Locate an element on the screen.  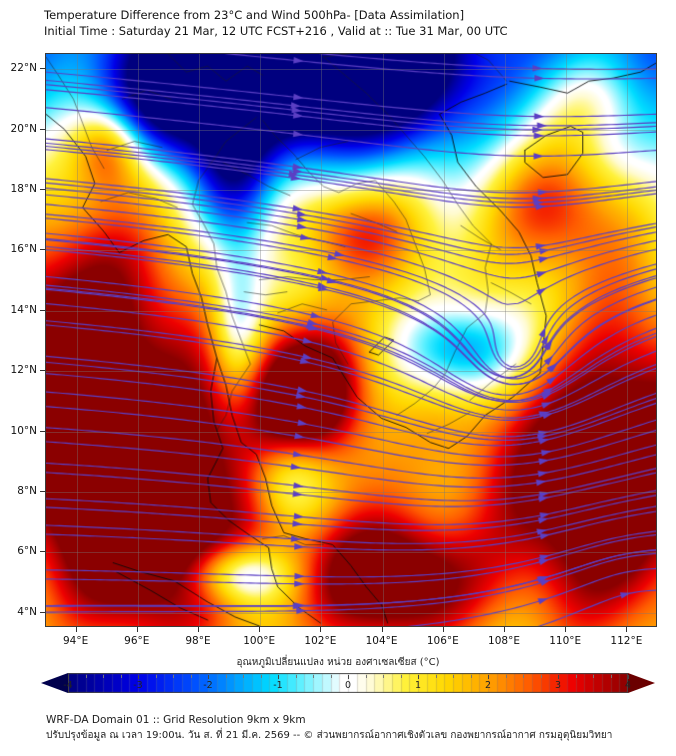
y-tick-label: 22°N is located at coordinates (23, 68).